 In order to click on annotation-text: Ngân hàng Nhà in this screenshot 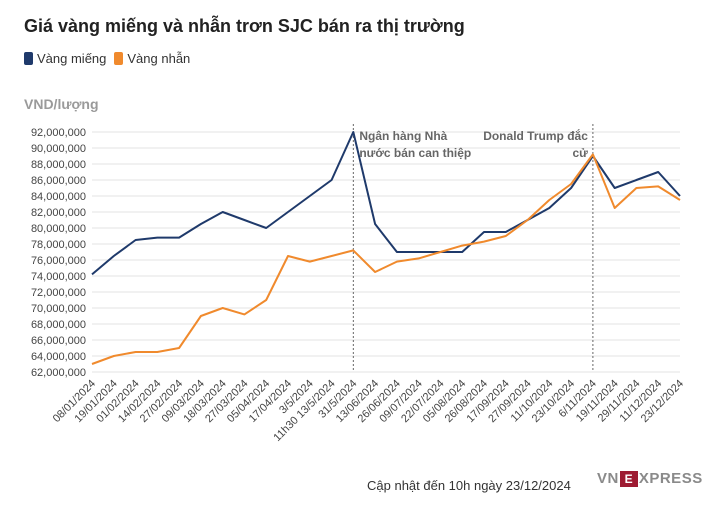, I will do `click(403, 136)`.